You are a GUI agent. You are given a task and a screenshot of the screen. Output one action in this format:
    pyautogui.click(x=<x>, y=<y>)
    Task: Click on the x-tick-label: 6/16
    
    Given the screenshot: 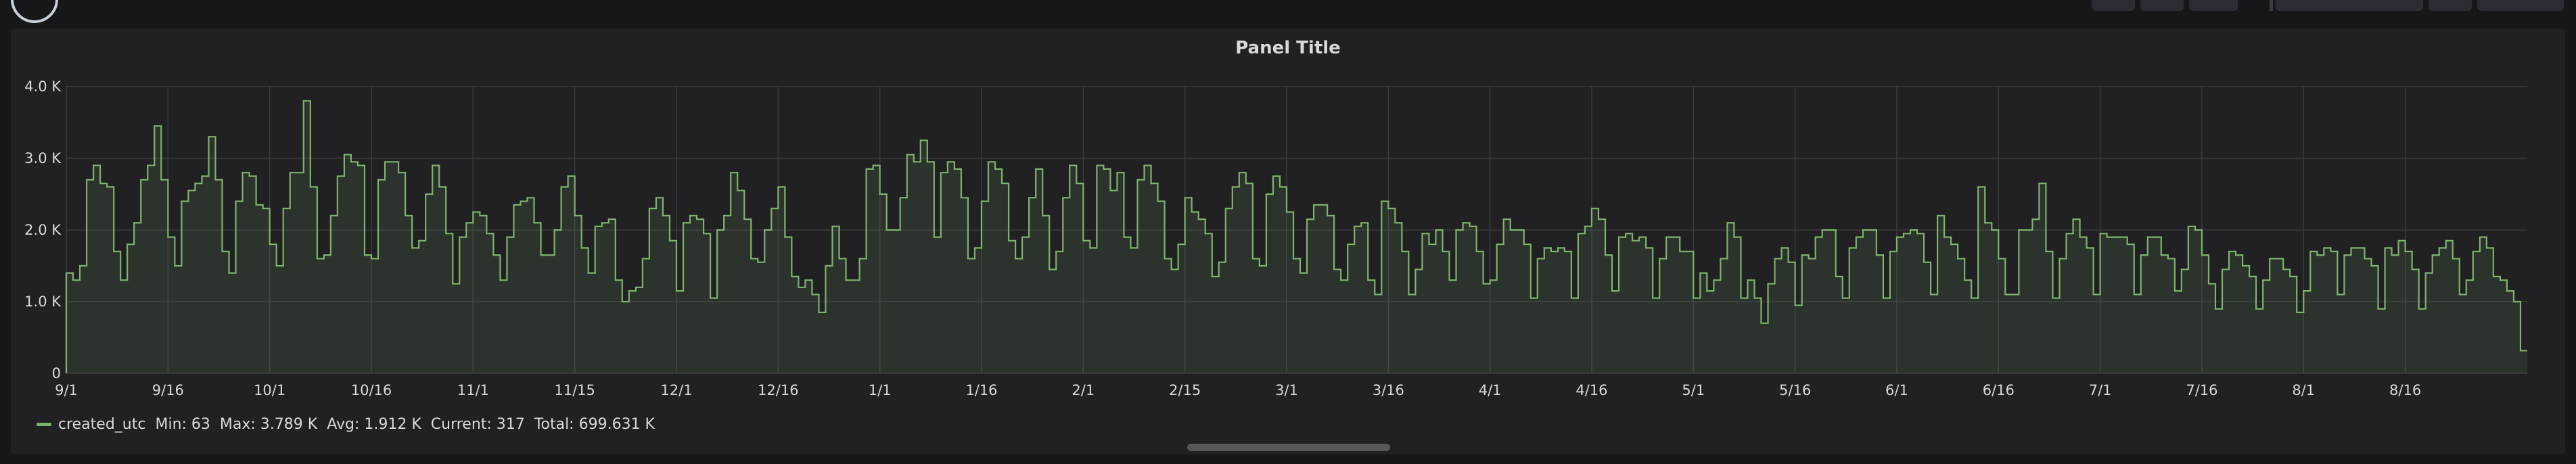 What is the action you would take?
    pyautogui.click(x=1999, y=390)
    